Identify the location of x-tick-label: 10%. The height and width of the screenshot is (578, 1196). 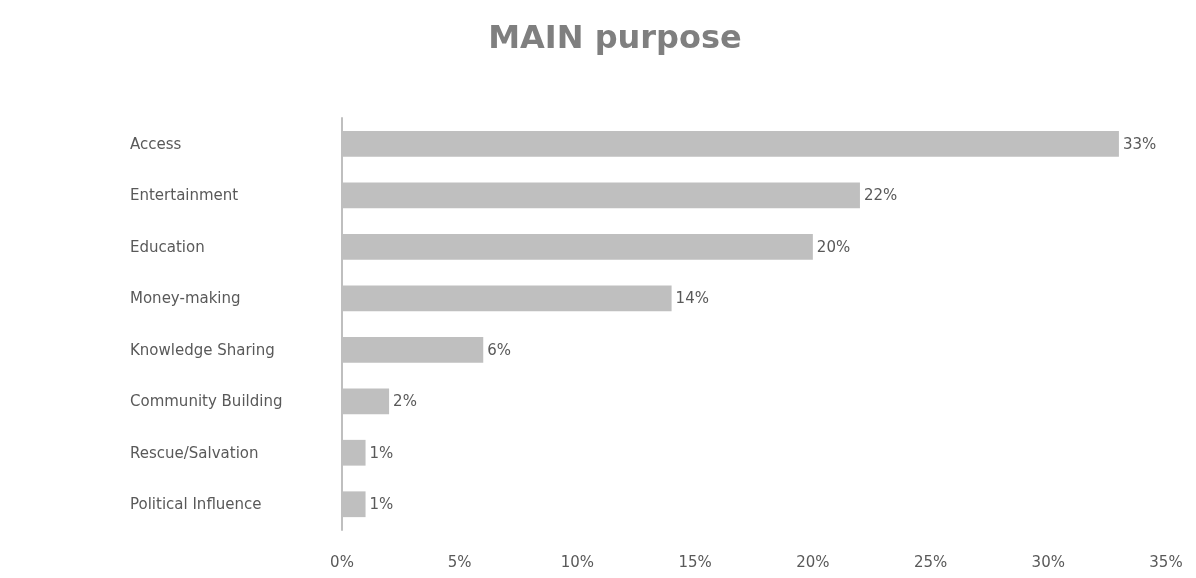
(577, 561).